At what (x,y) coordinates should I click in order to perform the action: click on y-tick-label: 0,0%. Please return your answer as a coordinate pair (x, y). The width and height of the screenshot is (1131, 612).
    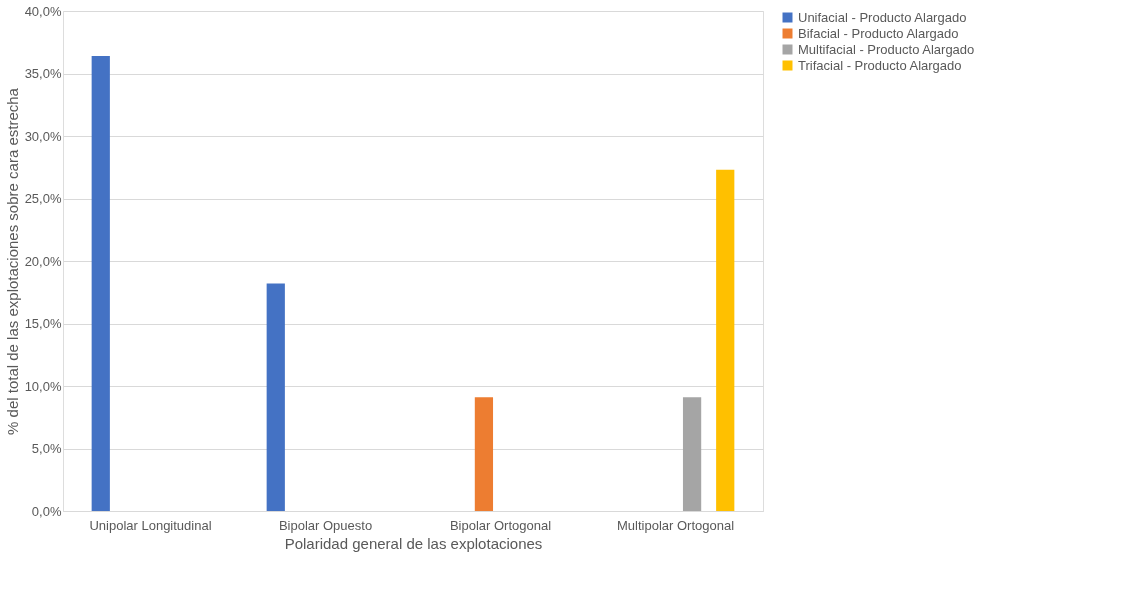
    Looking at the image, I should click on (46, 511).